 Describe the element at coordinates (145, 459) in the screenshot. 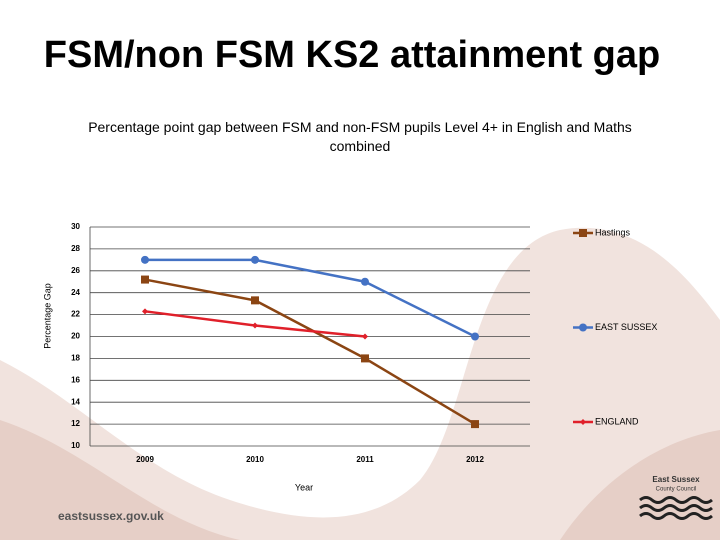

I see `x-tick-label: 2009` at that location.